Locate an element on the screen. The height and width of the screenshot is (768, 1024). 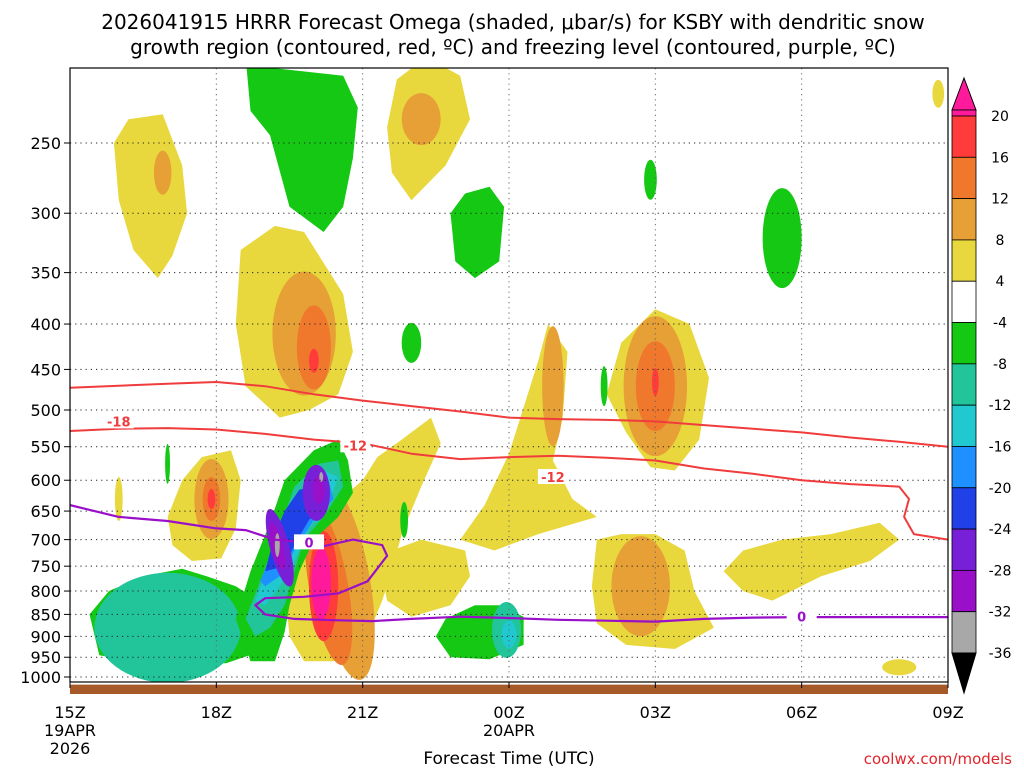
omega-area-20z-gray is located at coordinates (277, 545).